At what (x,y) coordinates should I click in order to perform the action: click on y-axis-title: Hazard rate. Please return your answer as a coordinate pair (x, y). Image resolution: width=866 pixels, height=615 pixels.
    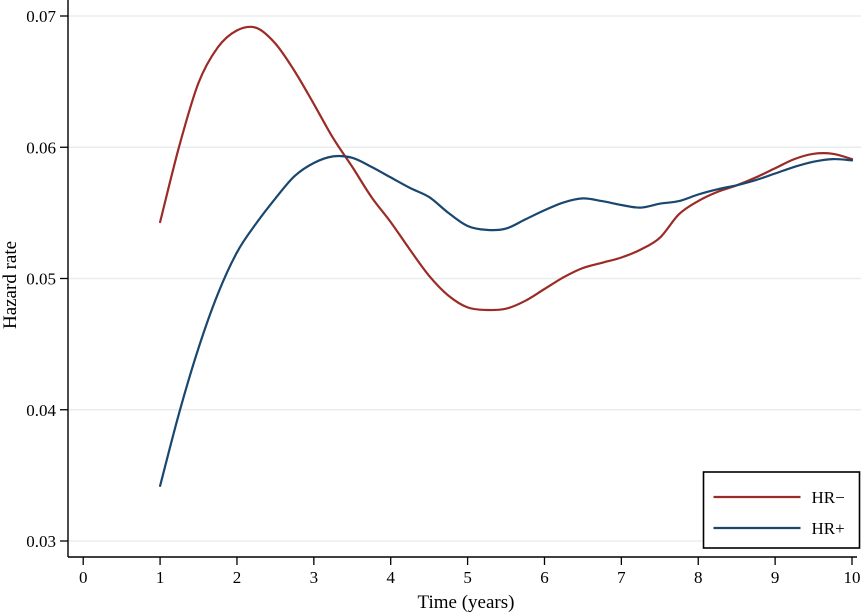
    Looking at the image, I should click on (10, 285).